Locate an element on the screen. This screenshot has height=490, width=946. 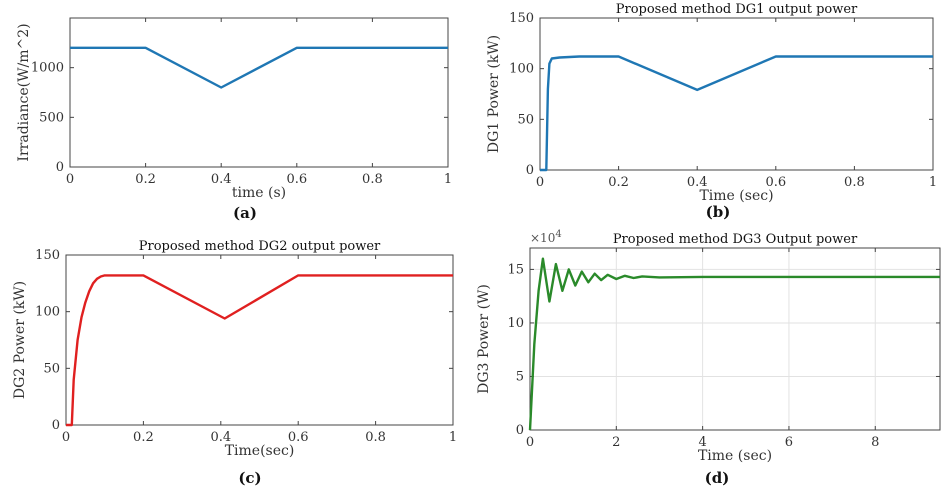
panel-caption: (a) is located at coordinates (245, 213).